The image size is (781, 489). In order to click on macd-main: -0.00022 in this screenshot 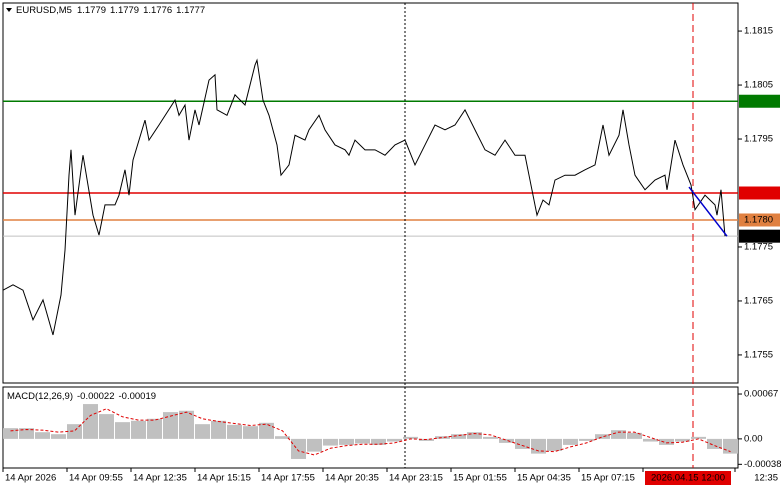, I will do `click(96, 396)`.